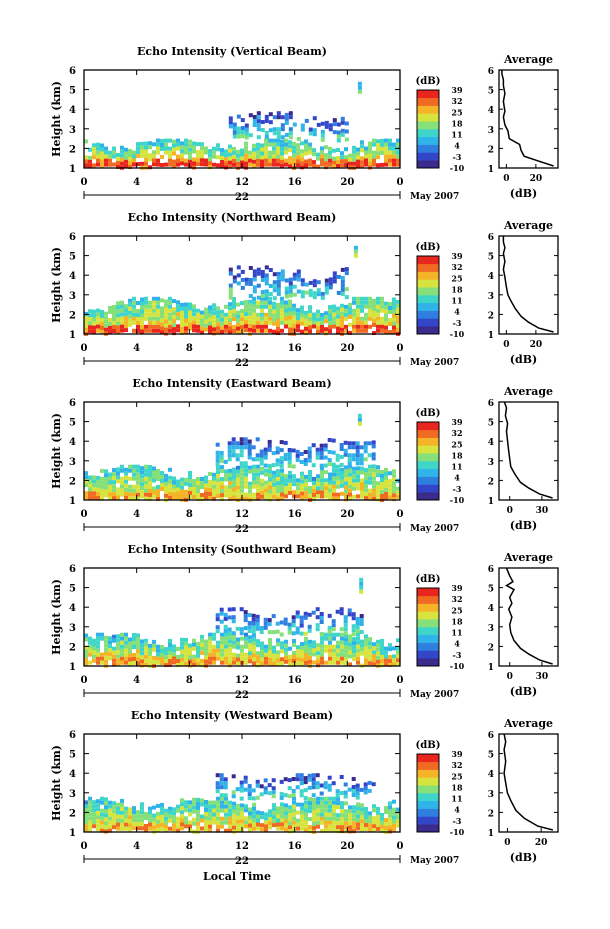 The height and width of the screenshot is (929, 610). I want to click on panel-title: Echo Intensity (Eastward Beam), so click(231, 383).